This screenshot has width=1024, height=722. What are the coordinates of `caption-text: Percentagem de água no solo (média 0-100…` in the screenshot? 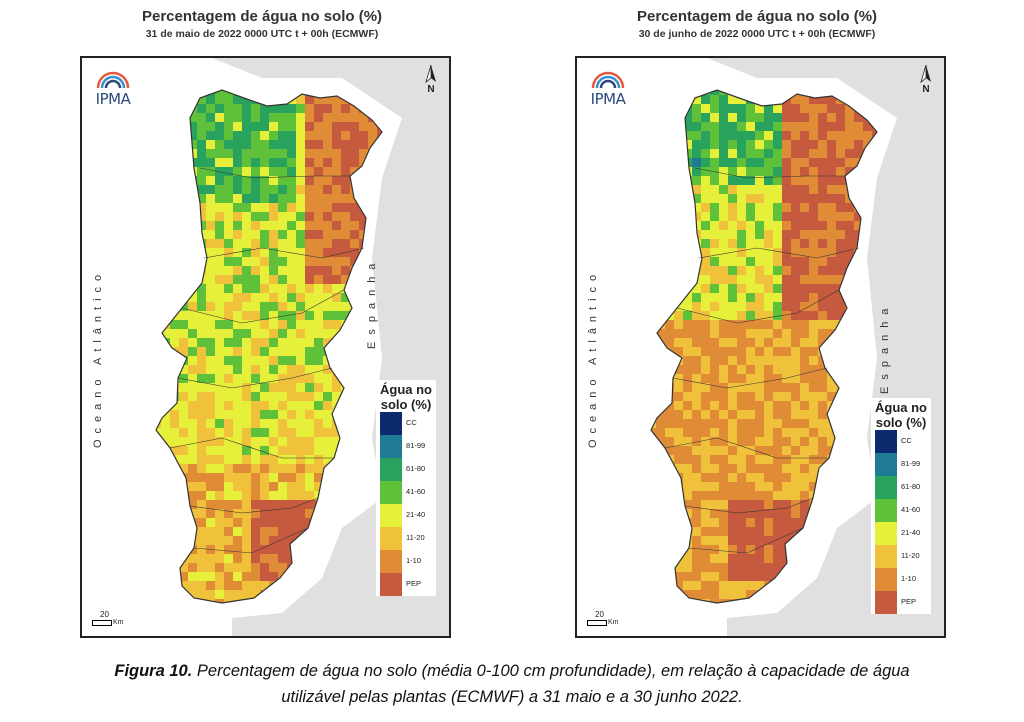 It's located at (551, 671).